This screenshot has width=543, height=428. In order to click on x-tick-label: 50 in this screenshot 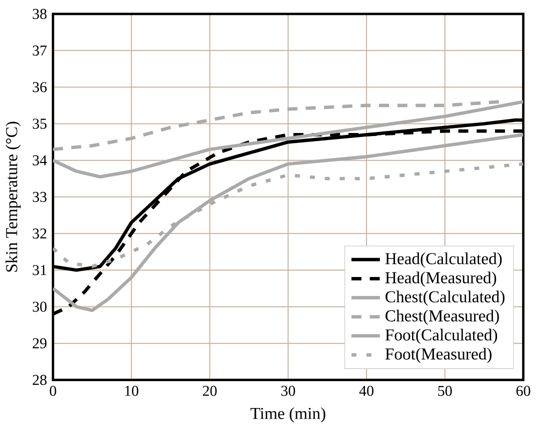, I will do `click(445, 391)`.